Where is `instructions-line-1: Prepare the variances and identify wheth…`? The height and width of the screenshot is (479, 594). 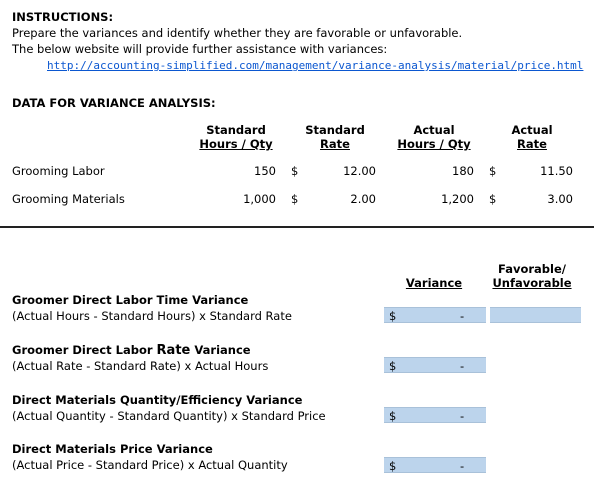 instructions-line-1: Prepare the variances and identify wheth… is located at coordinates (237, 33).